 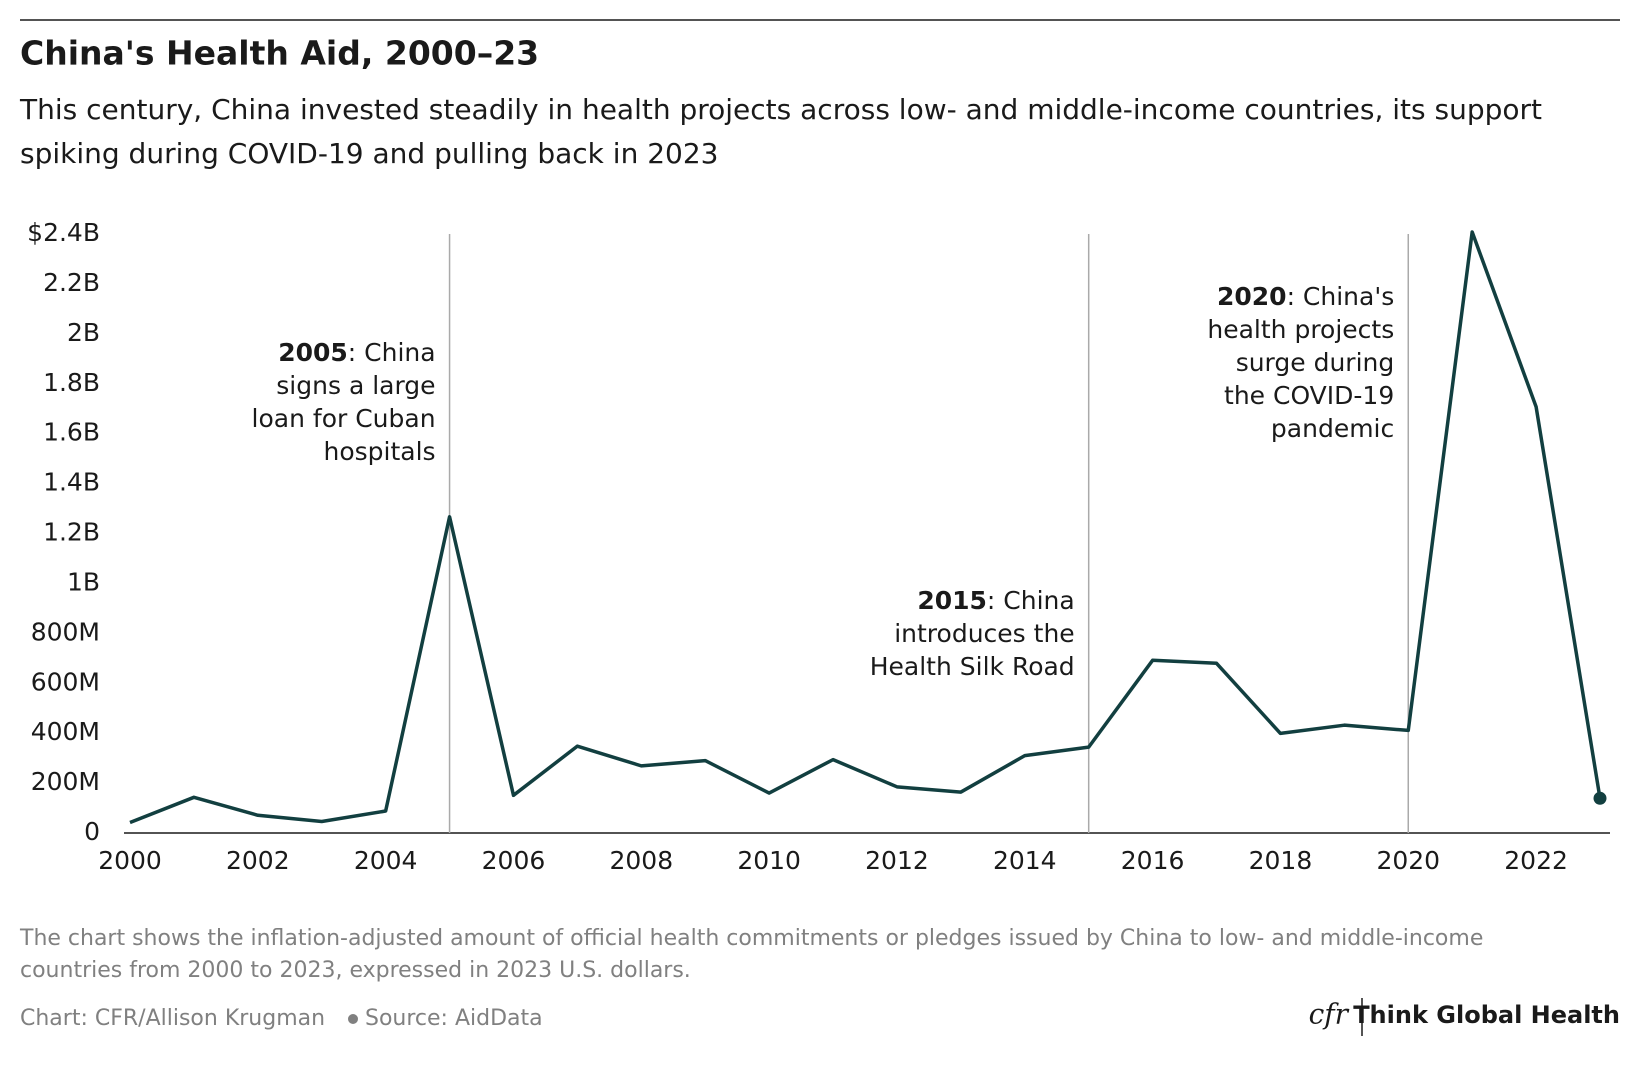 I want to click on end-point, so click(x=1600, y=798).